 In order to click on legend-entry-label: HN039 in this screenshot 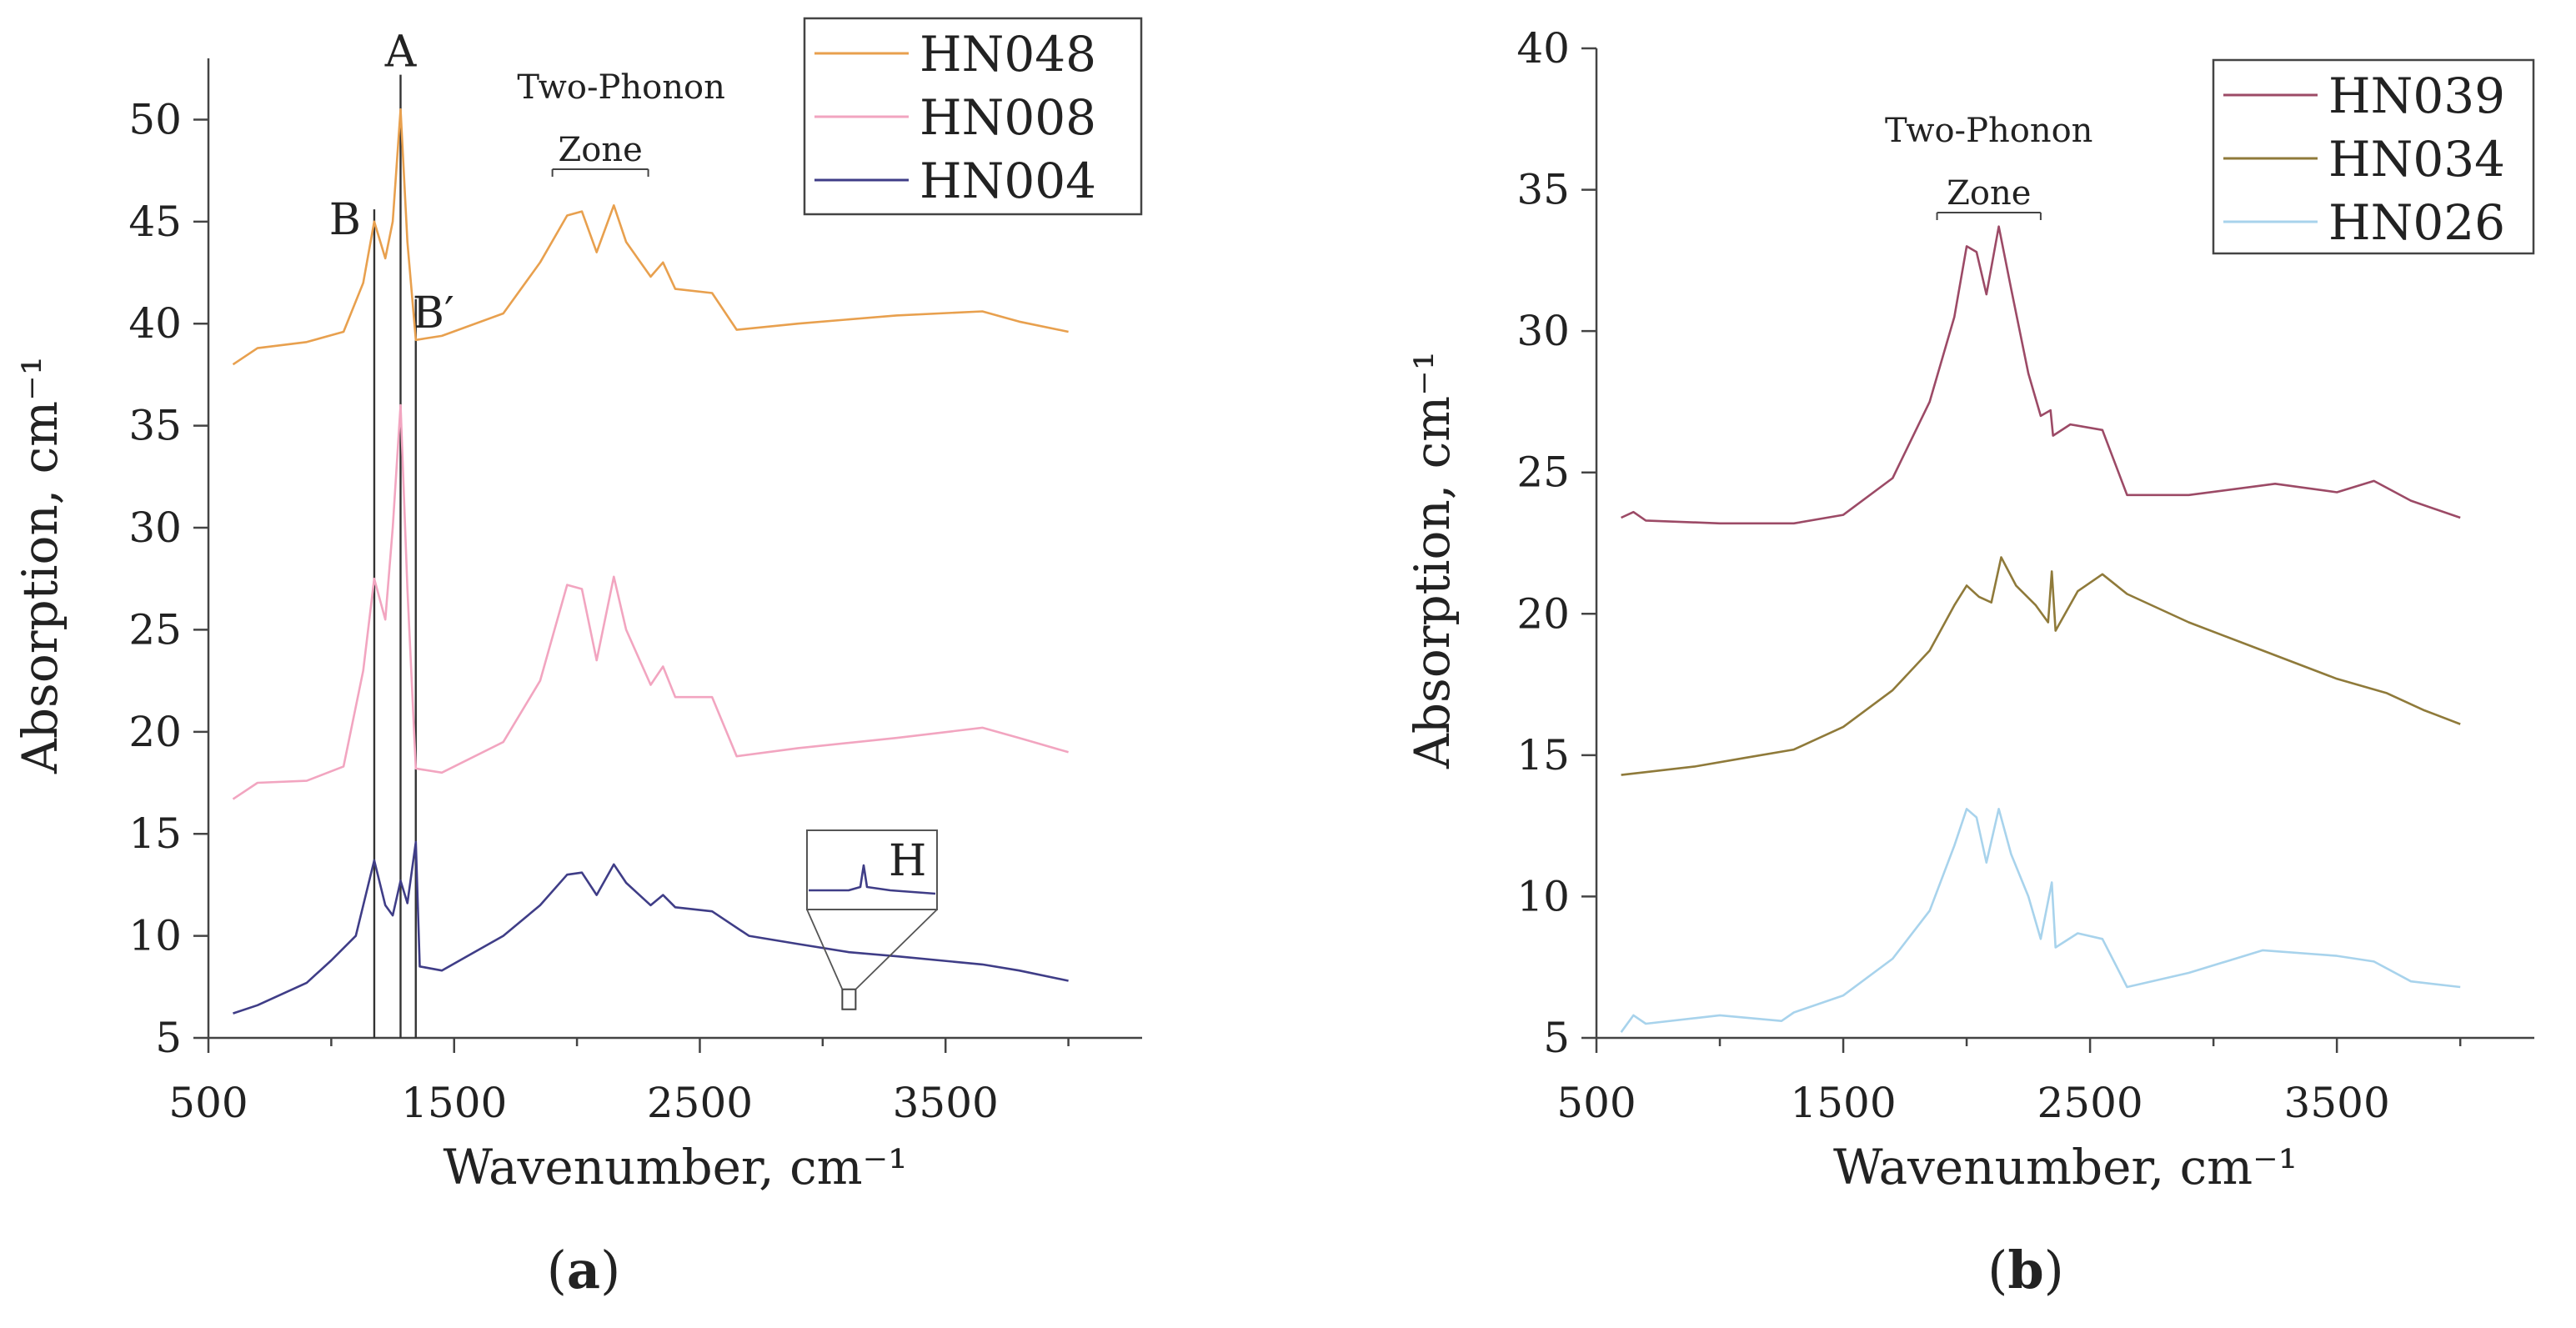, I will do `click(2416, 96)`.